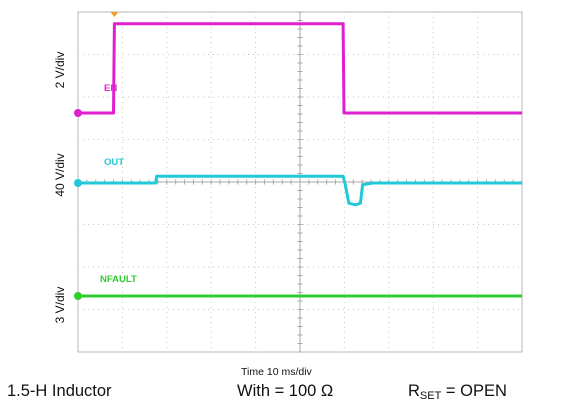 This screenshot has height=414, width=572. Describe the element at coordinates (60, 305) in the screenshot. I see `nfault-channel-scale: 3 V/div` at that location.